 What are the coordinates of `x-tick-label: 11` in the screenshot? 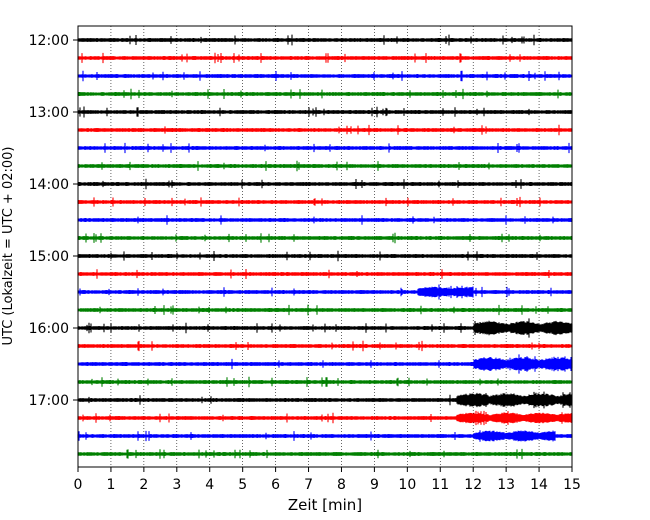 It's located at (440, 485).